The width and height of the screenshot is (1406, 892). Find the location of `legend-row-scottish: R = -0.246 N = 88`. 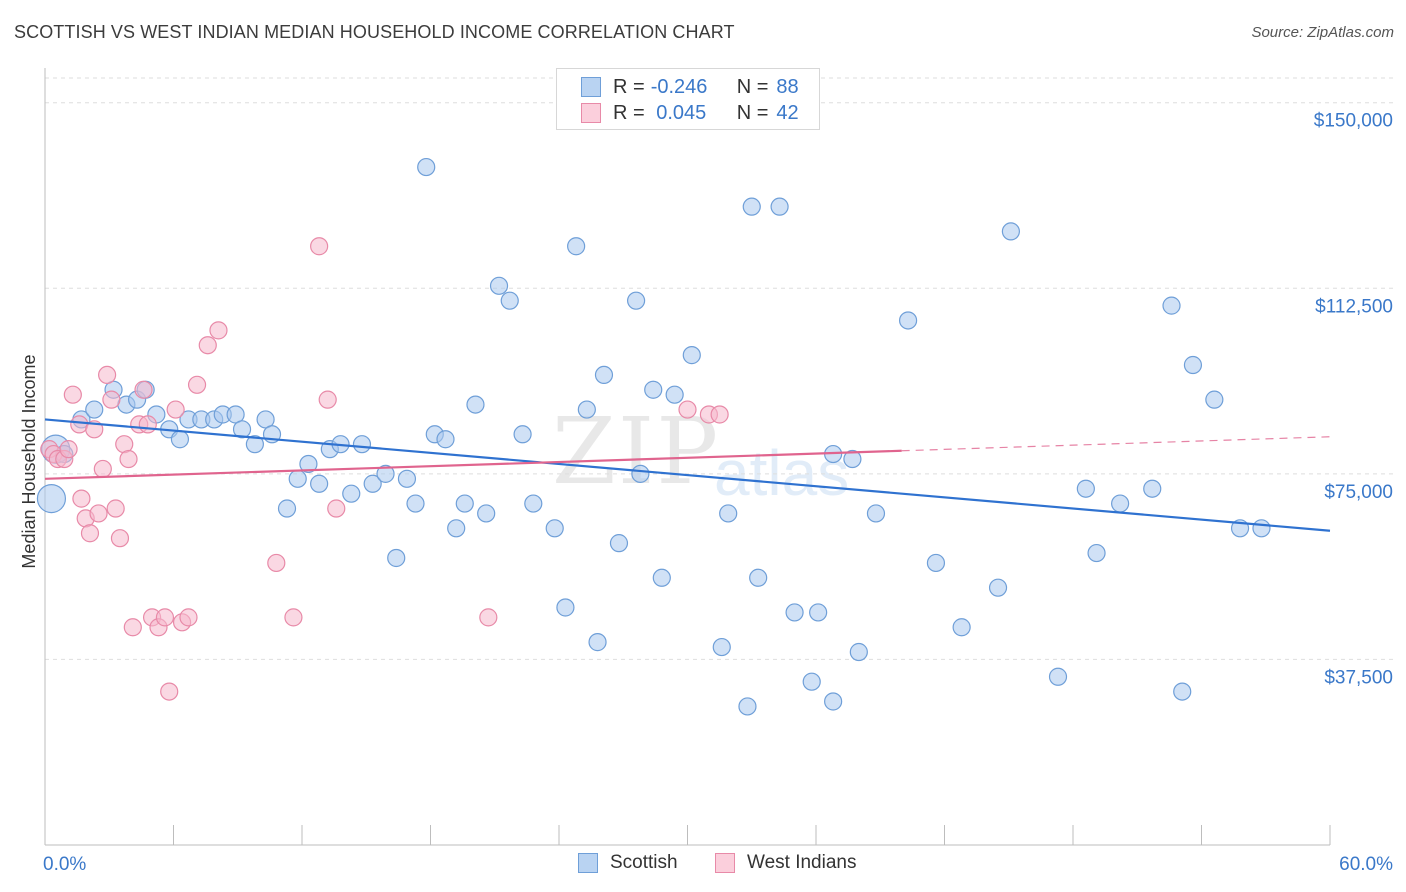

legend-row-scottish: R = -0.246 N = 88 is located at coordinates (690, 87).